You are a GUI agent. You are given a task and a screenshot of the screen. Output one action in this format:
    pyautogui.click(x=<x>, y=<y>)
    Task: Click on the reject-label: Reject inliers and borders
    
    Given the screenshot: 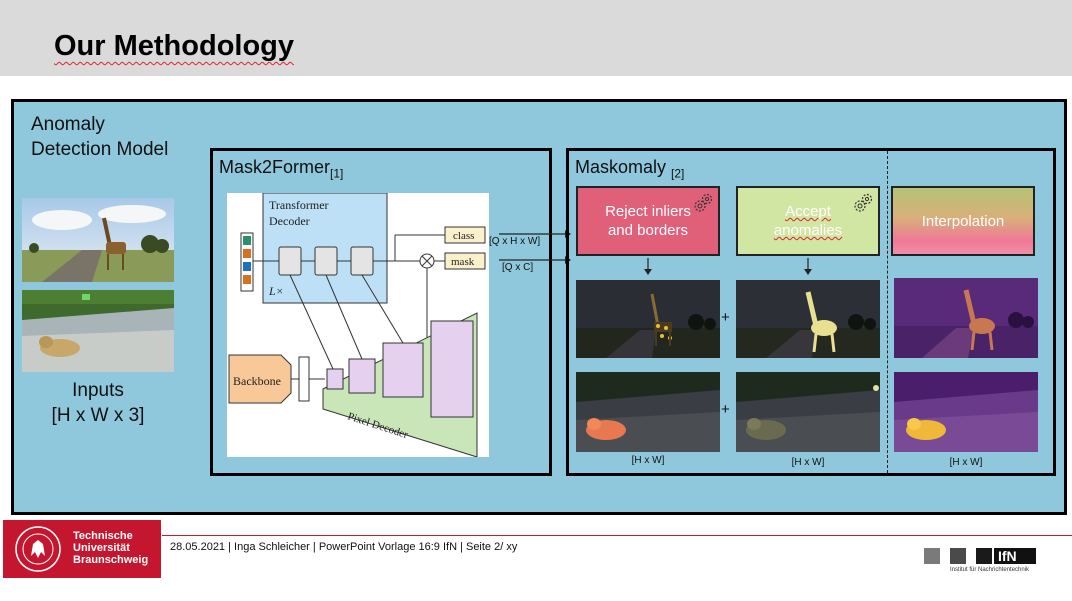 What is the action you would take?
    pyautogui.click(x=648, y=221)
    